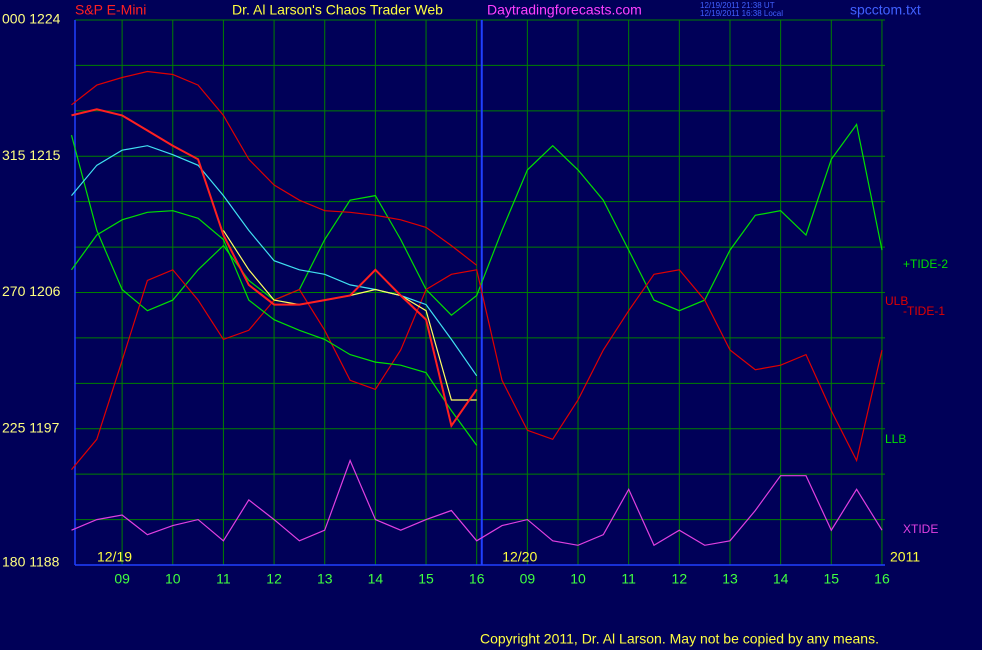 Image resolution: width=982 pixels, height=650 pixels. What do you see at coordinates (925, 264) in the screenshot?
I see `legend-label: +TIDE-2` at bounding box center [925, 264].